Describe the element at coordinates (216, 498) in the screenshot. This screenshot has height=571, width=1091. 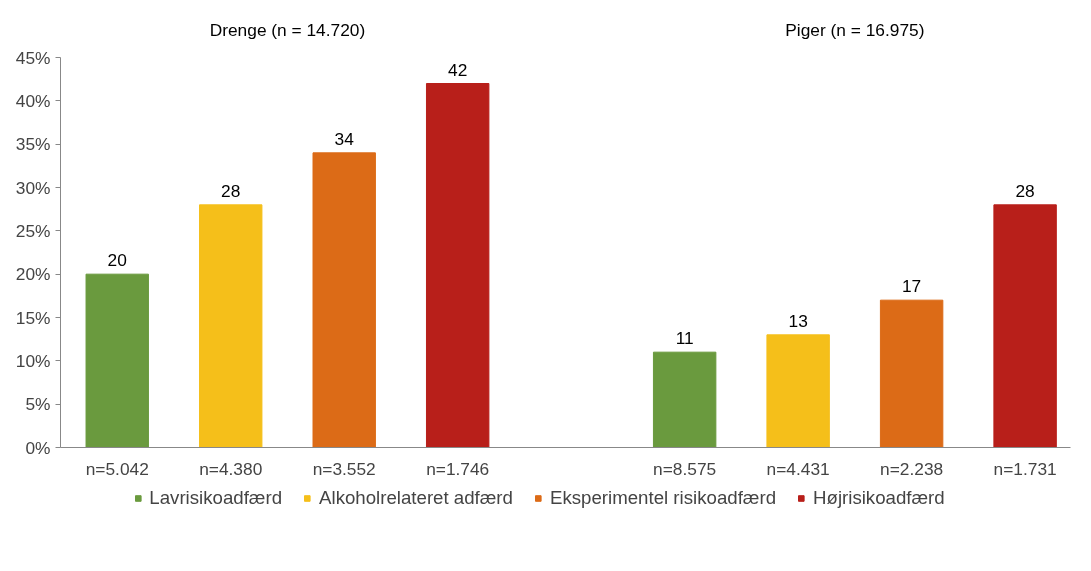
I see `legend-label: Lavrisikoadfærd` at that location.